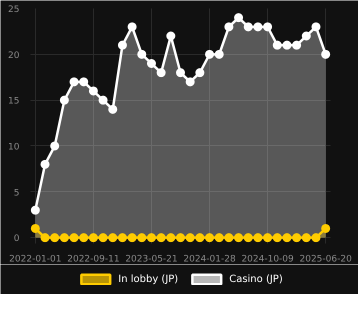 This screenshot has height=334, width=358. I want to click on x-tick-label: 2024-10-09, so click(267, 259).